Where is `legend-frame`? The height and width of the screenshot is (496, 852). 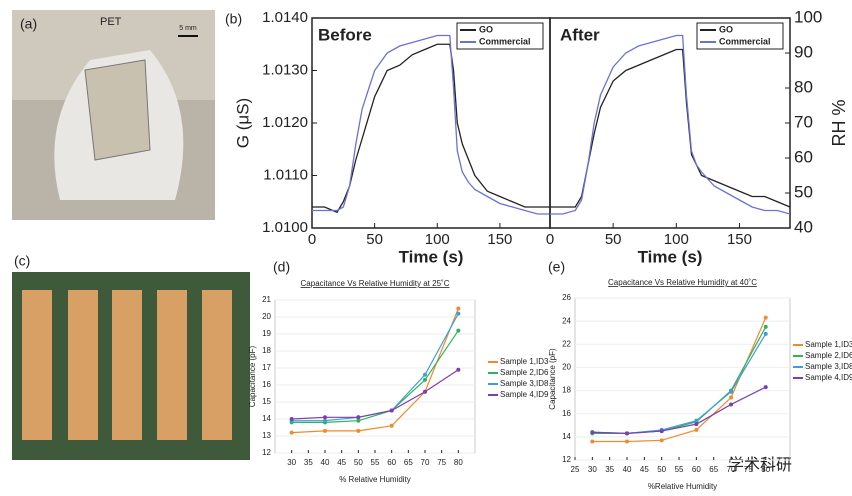
legend-frame is located at coordinates (740, 36).